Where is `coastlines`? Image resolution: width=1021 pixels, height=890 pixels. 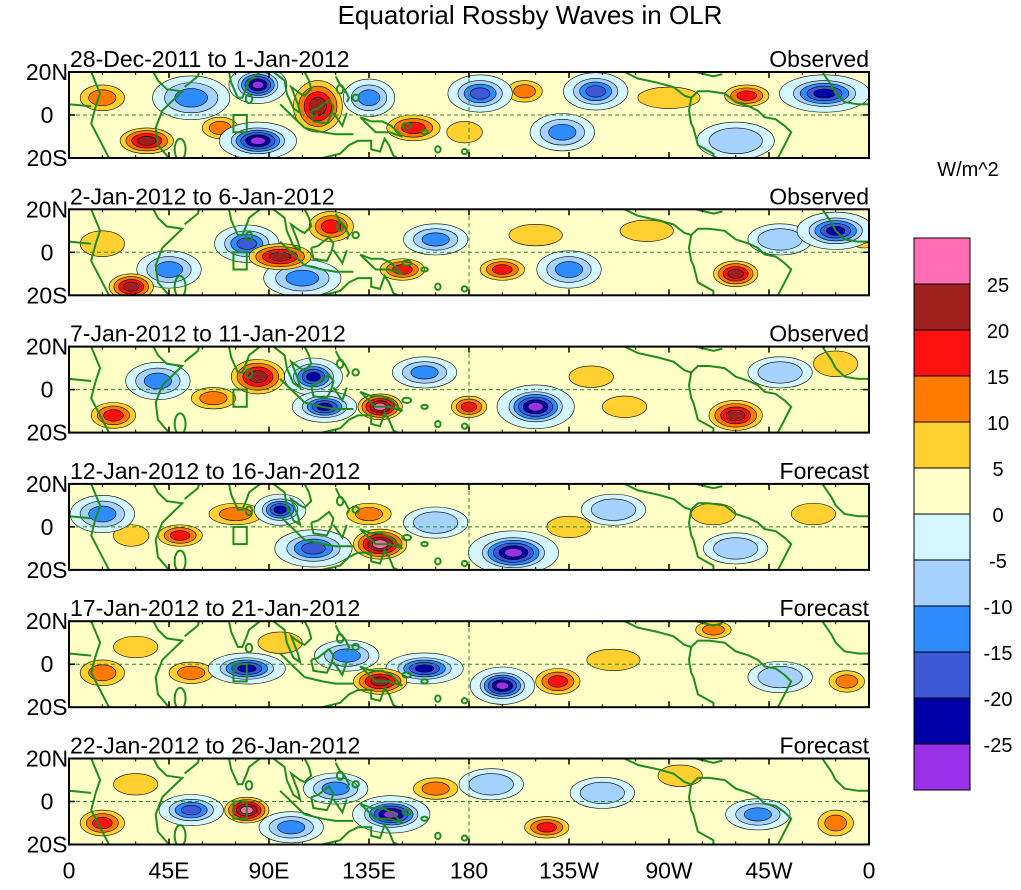
coastlines is located at coordinates (469, 801).